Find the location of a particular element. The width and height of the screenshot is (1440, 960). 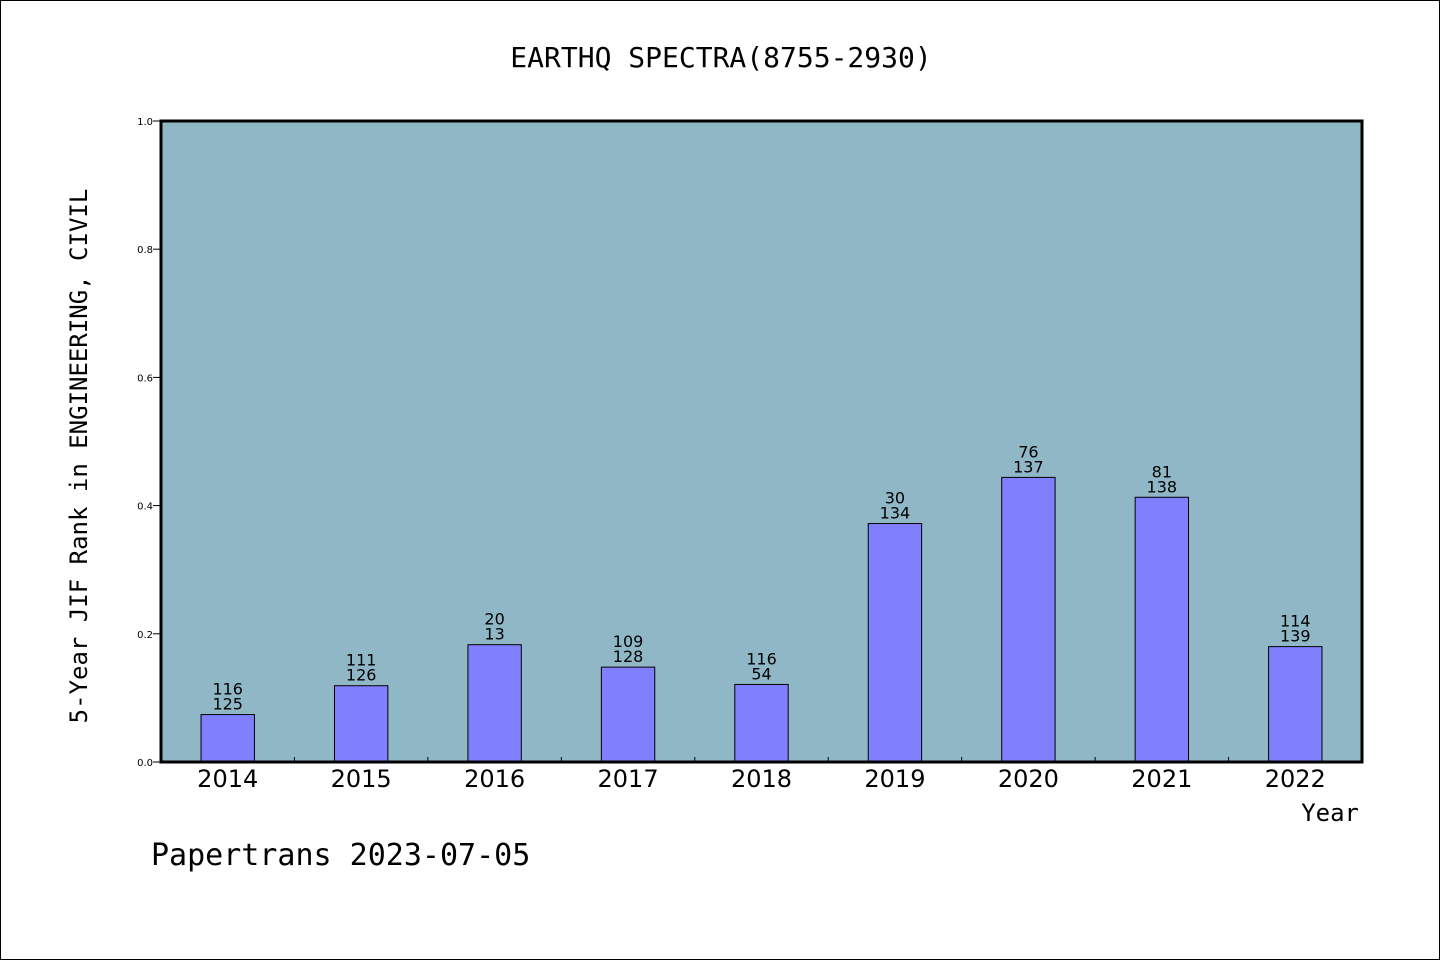

bar-label-bottom: 138 is located at coordinates (1162, 486).